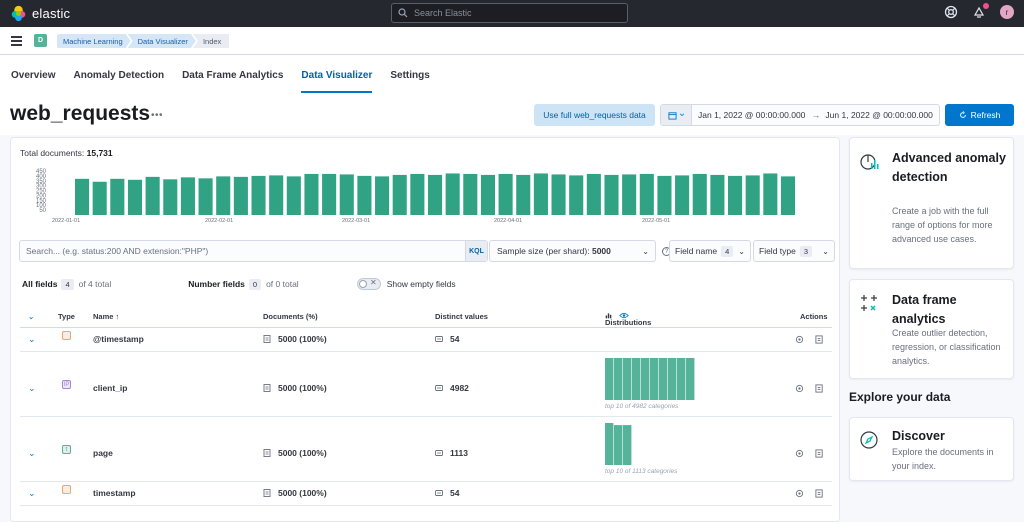 The image size is (1024, 522). Describe the element at coordinates (879, 115) in the screenshot. I see `date-end: Jun 1, 2022 @ 00:00:00.000` at that location.